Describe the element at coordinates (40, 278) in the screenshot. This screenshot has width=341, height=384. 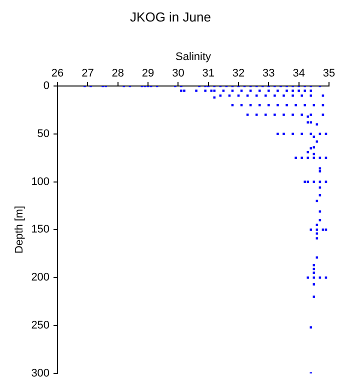
I see `y-tick-label: 200` at that location.